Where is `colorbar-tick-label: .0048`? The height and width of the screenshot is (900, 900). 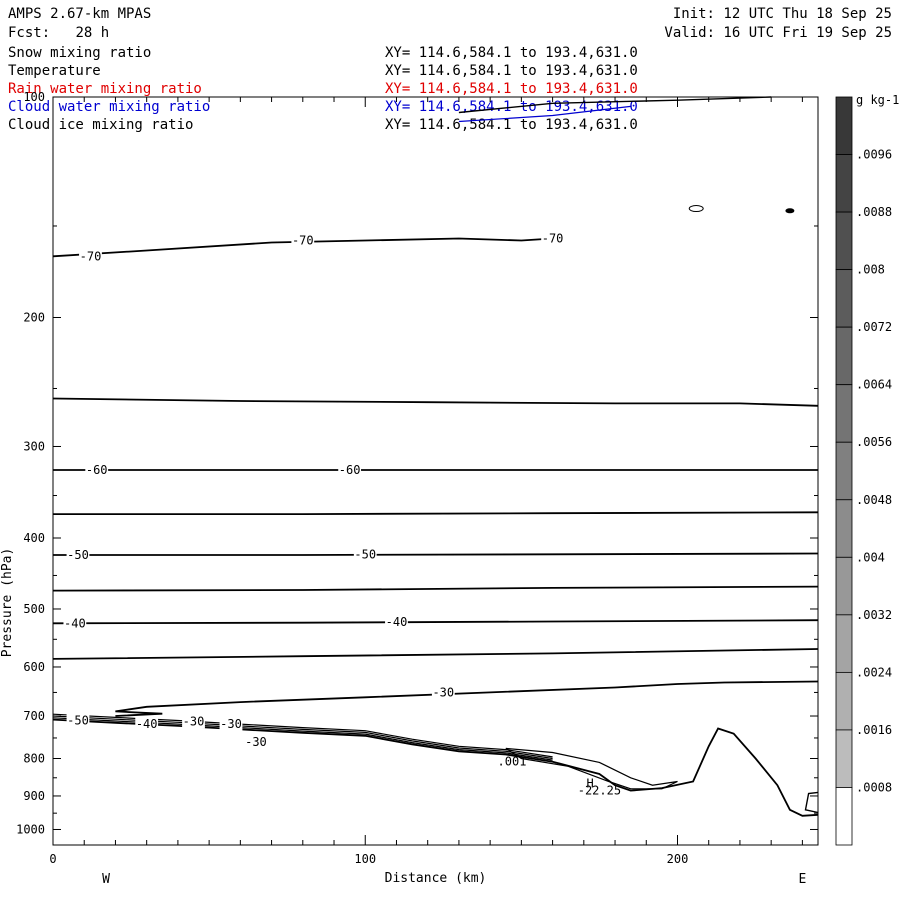
colorbar-tick-label: .0048 is located at coordinates (874, 500).